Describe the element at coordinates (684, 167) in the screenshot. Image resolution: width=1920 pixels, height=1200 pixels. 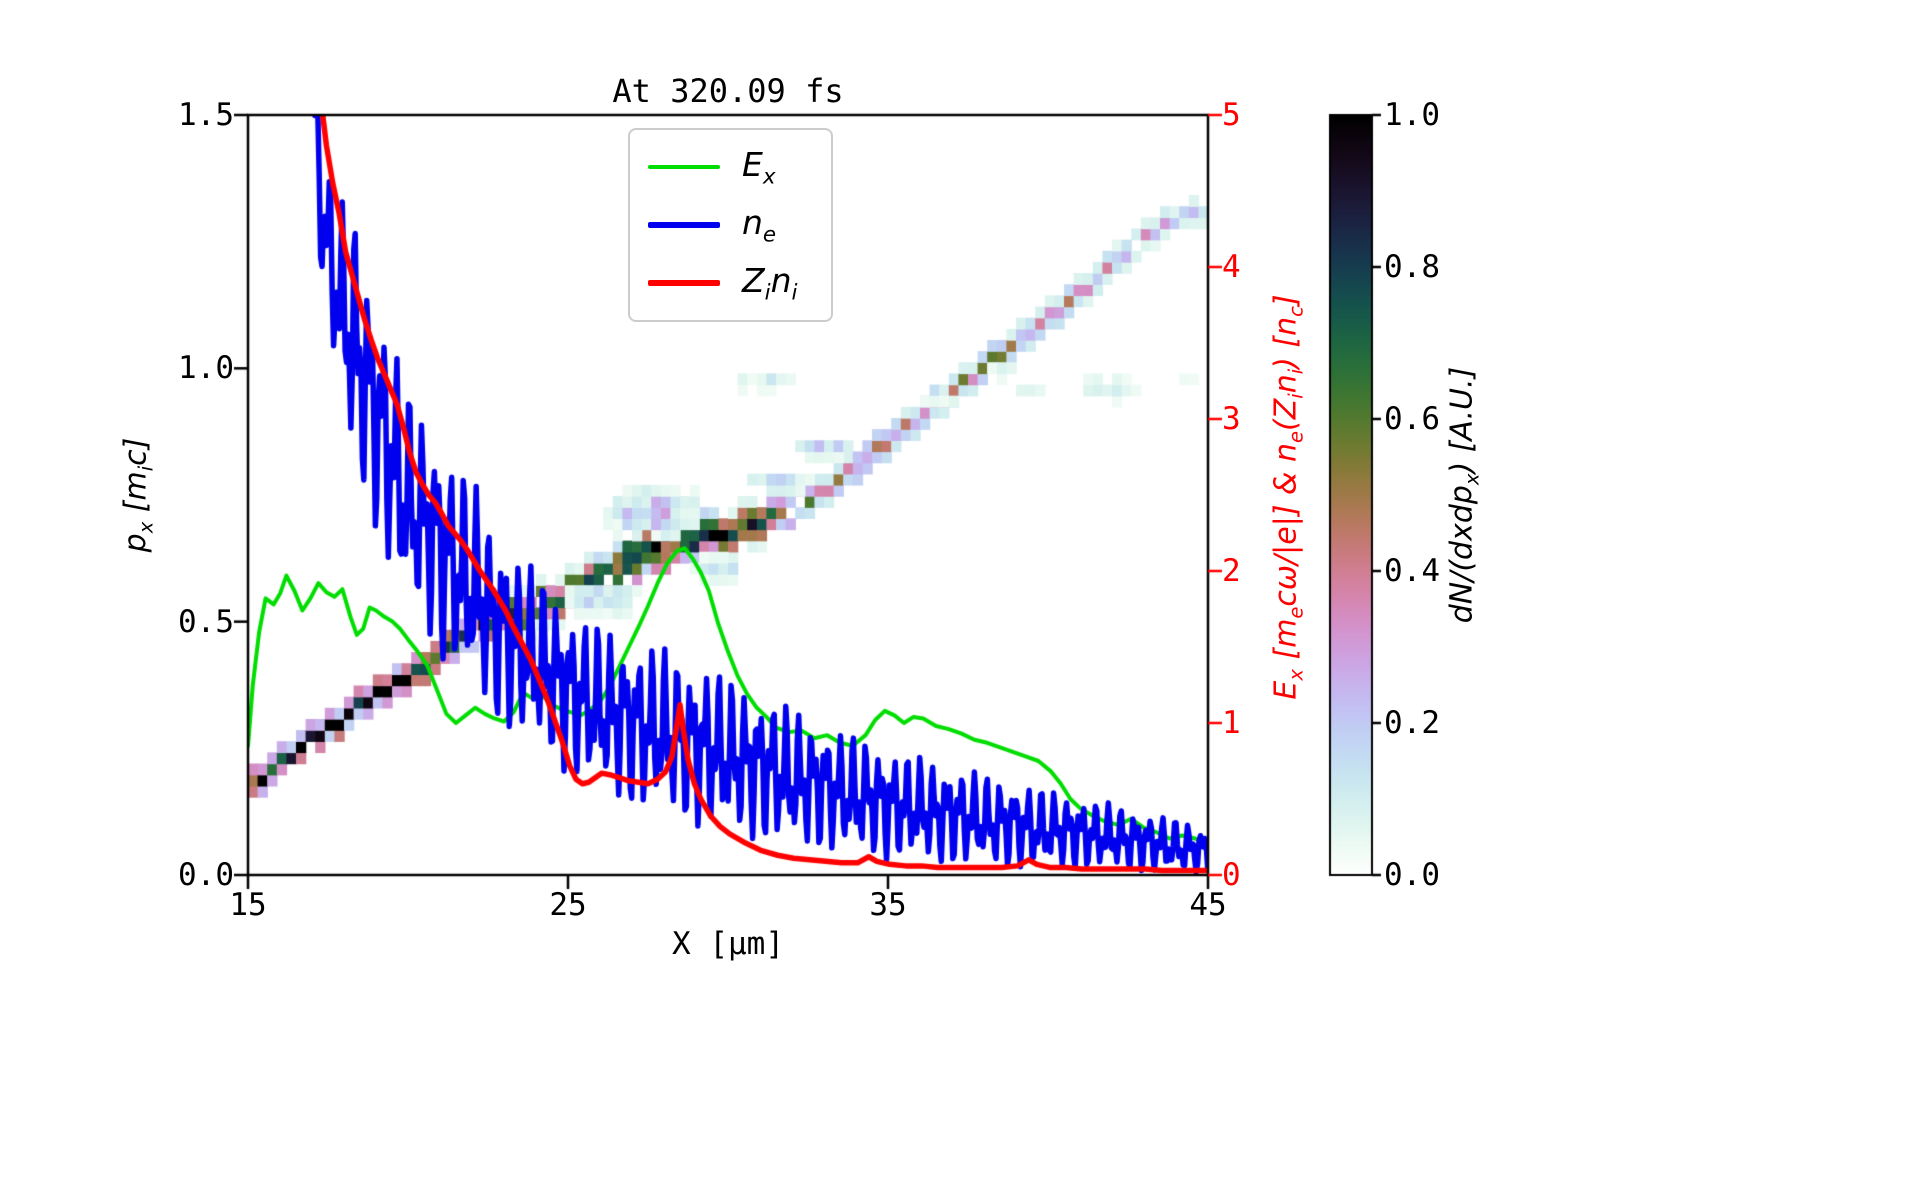
I see `ex-line-sample` at that location.